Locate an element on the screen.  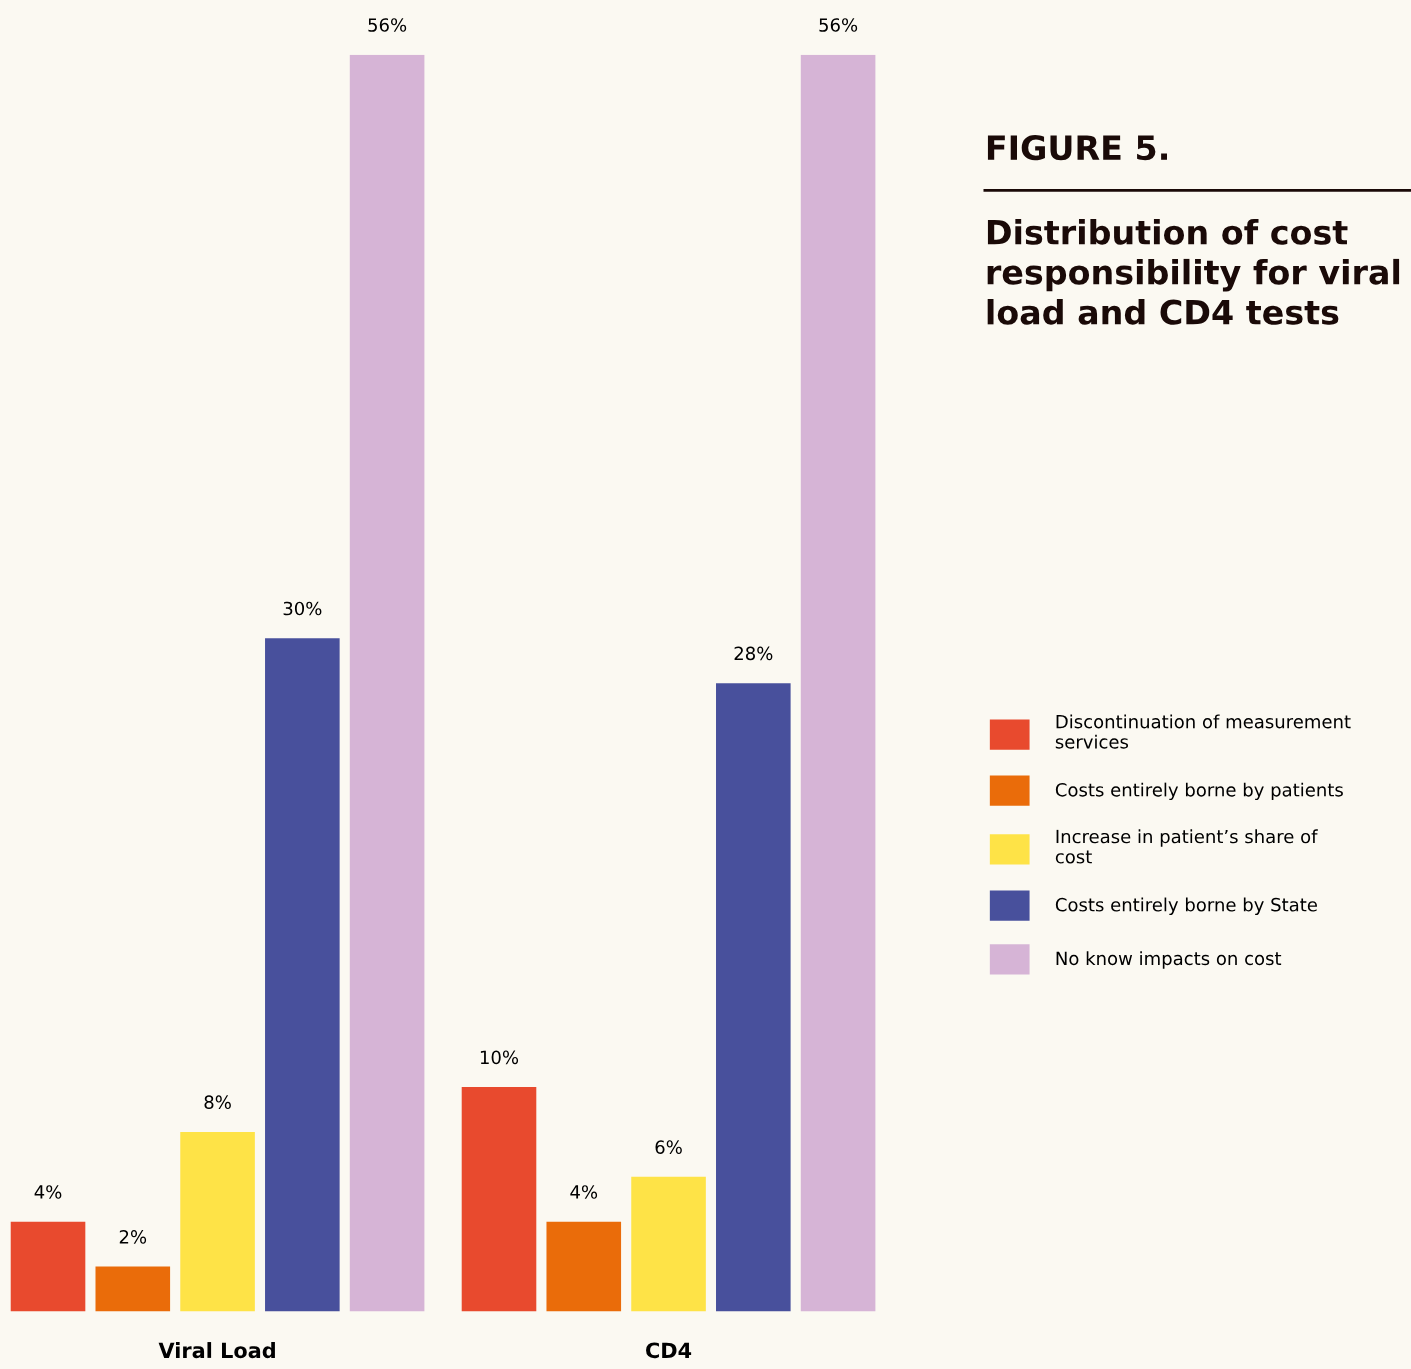
data-label: 2% is located at coordinates (133, 1237).